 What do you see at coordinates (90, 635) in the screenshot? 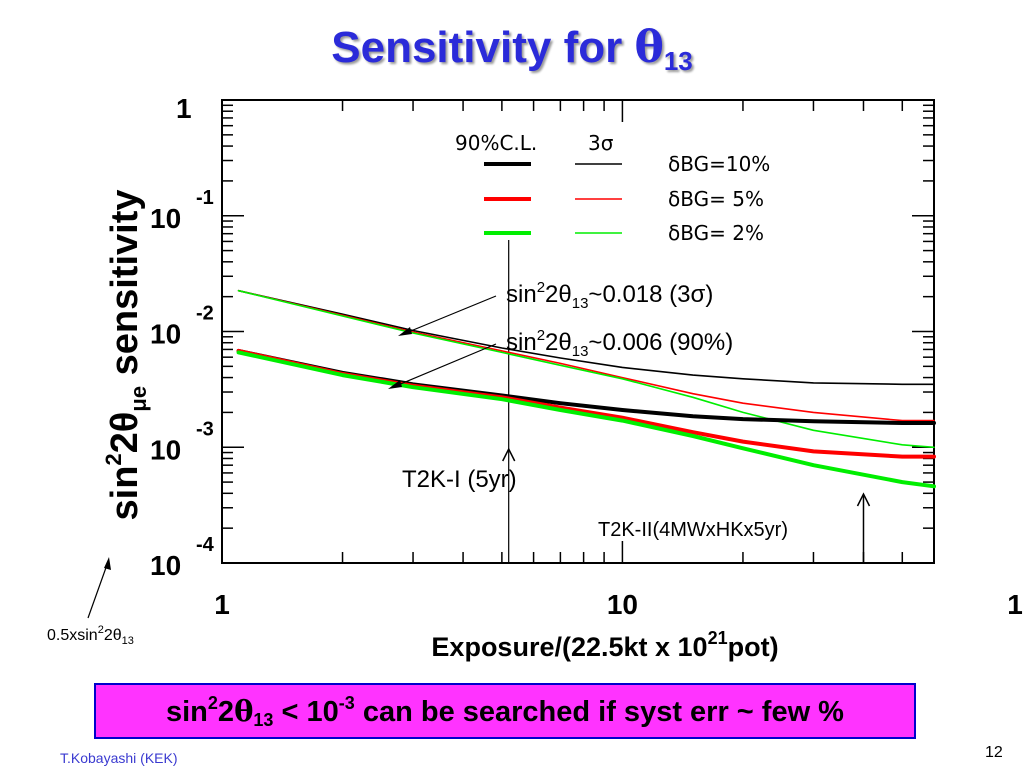
I see `half-sin-label: 0.5xsin22θ13` at bounding box center [90, 635].